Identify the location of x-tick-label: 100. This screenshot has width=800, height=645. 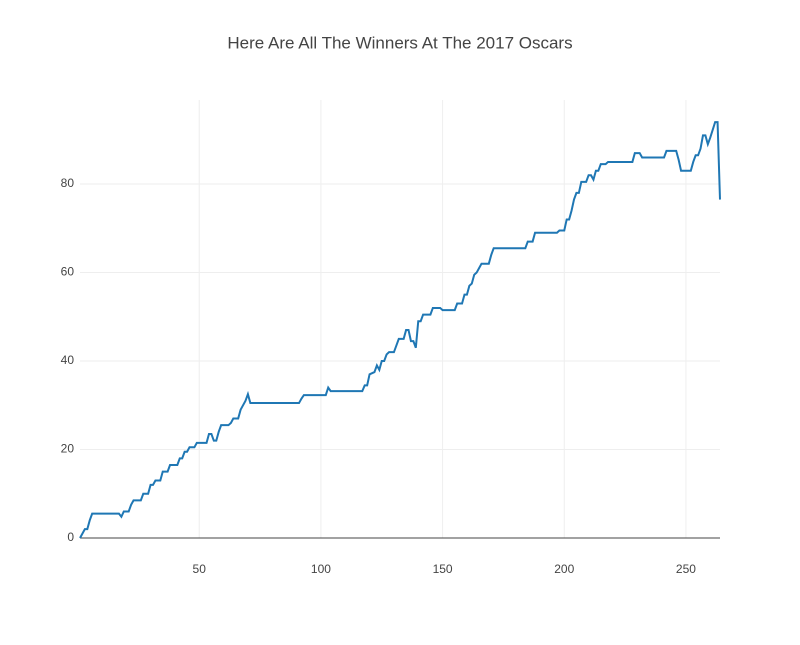
(321, 569).